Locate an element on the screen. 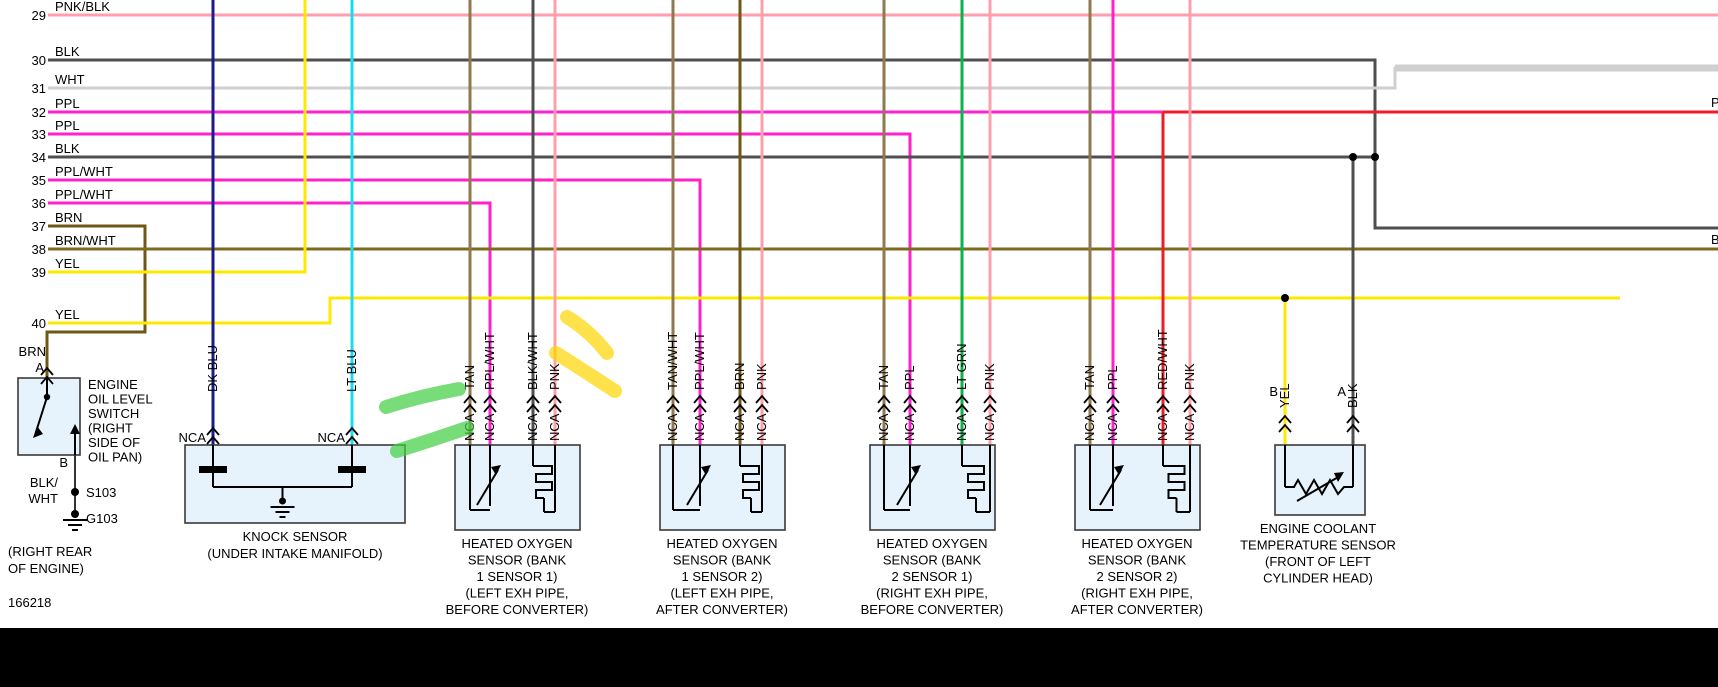 The width and height of the screenshot is (1718, 687). o2-b2s1-caption: BEFORE CONVERTER) is located at coordinates (932, 609).